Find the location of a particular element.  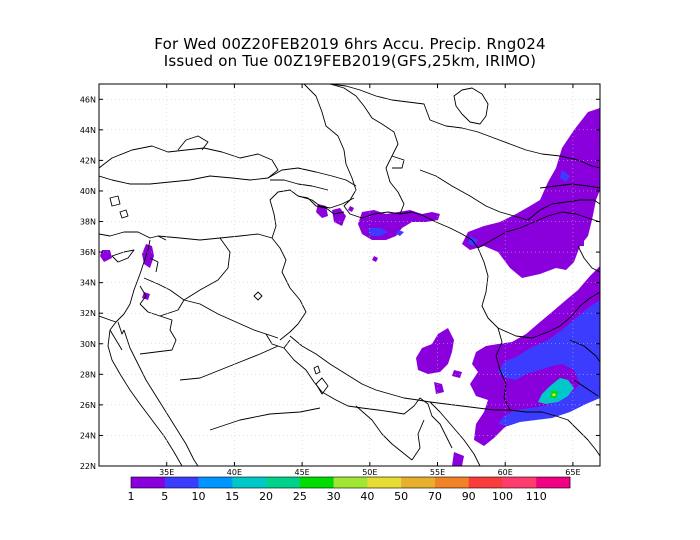

kazakh-russia-border is located at coordinates (380, 102).